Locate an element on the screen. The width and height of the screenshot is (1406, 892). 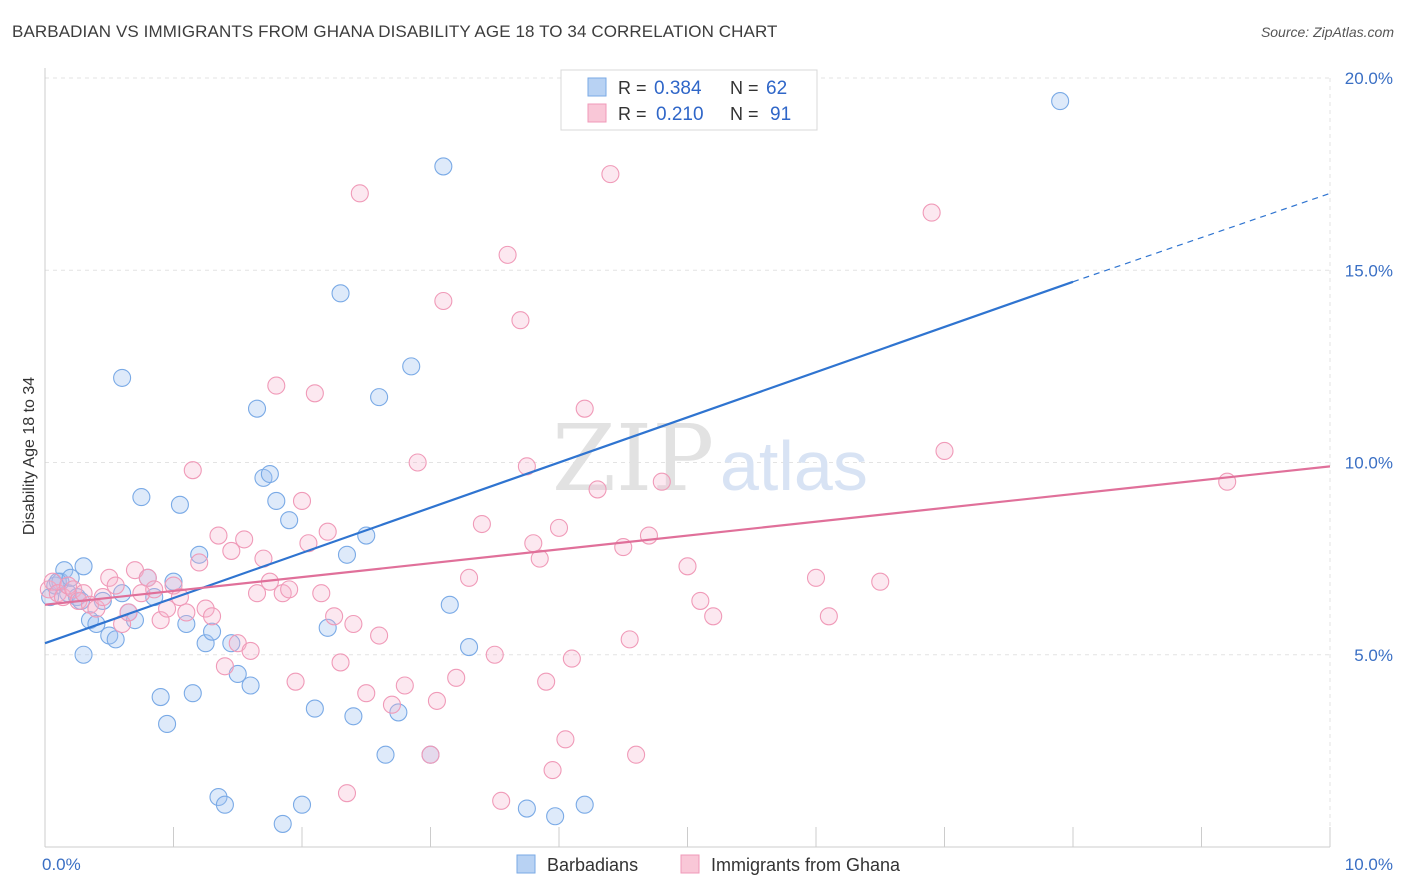
legend-n-value-1: 62 is located at coordinates (776, 88).